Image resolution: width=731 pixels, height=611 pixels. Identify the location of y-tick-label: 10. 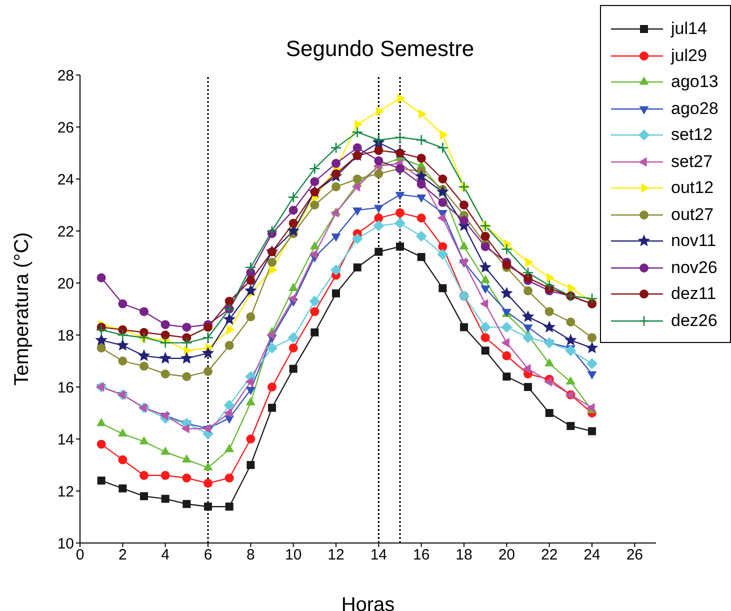
(65, 543).